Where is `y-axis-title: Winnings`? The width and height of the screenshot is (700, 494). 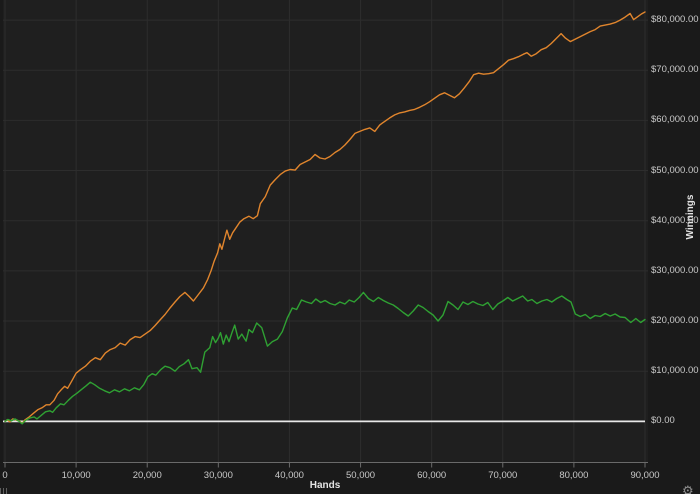 y-axis-title: Winnings is located at coordinates (690, 217).